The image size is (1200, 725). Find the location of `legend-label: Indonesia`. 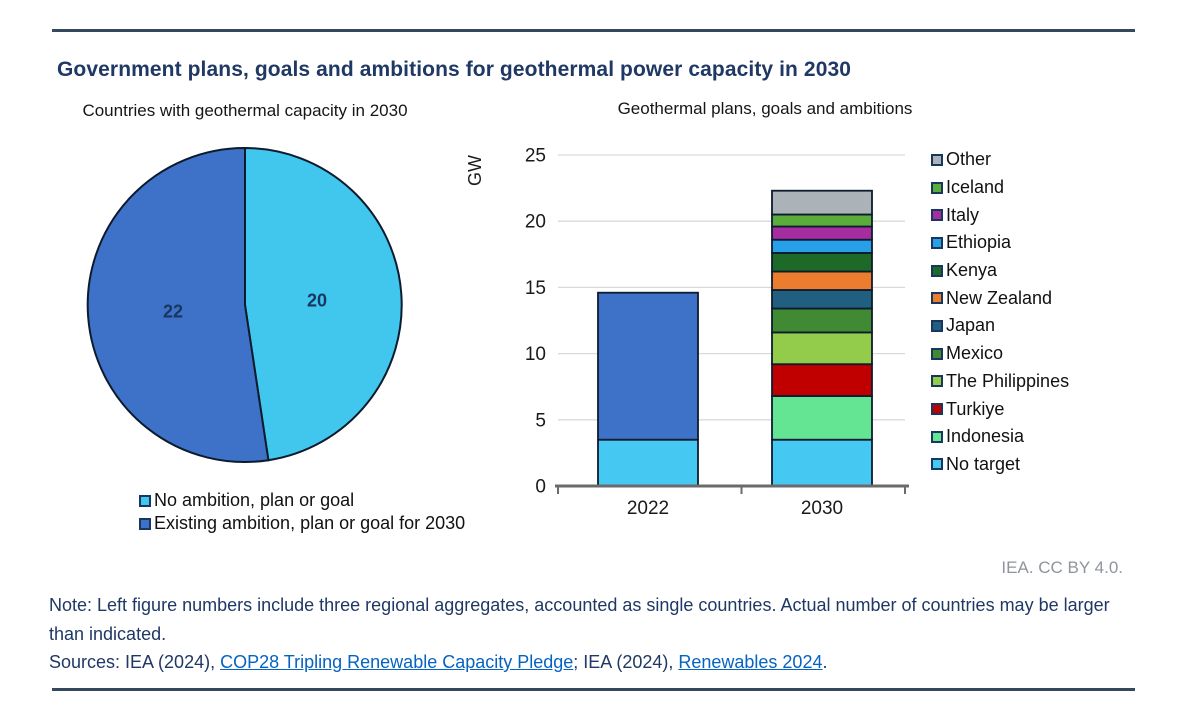

legend-label: Indonesia is located at coordinates (985, 436).